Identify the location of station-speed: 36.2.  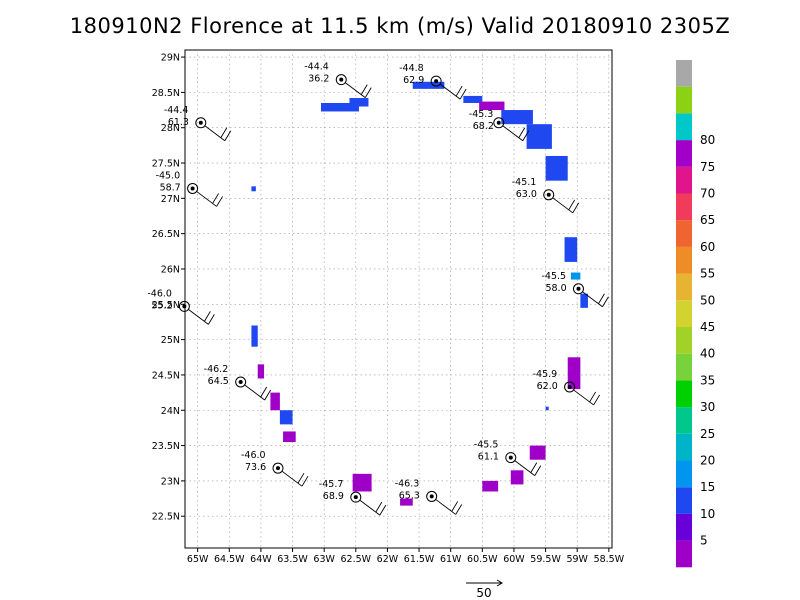
(318, 79).